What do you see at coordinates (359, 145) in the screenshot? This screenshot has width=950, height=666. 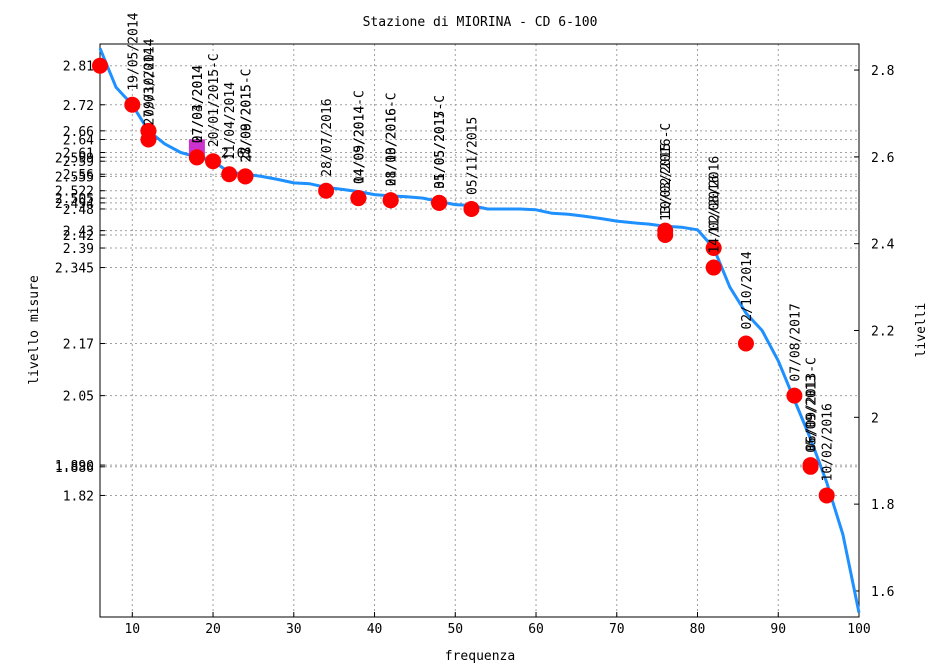 I see `data-point-label: 14/05/2014` at bounding box center [359, 145].